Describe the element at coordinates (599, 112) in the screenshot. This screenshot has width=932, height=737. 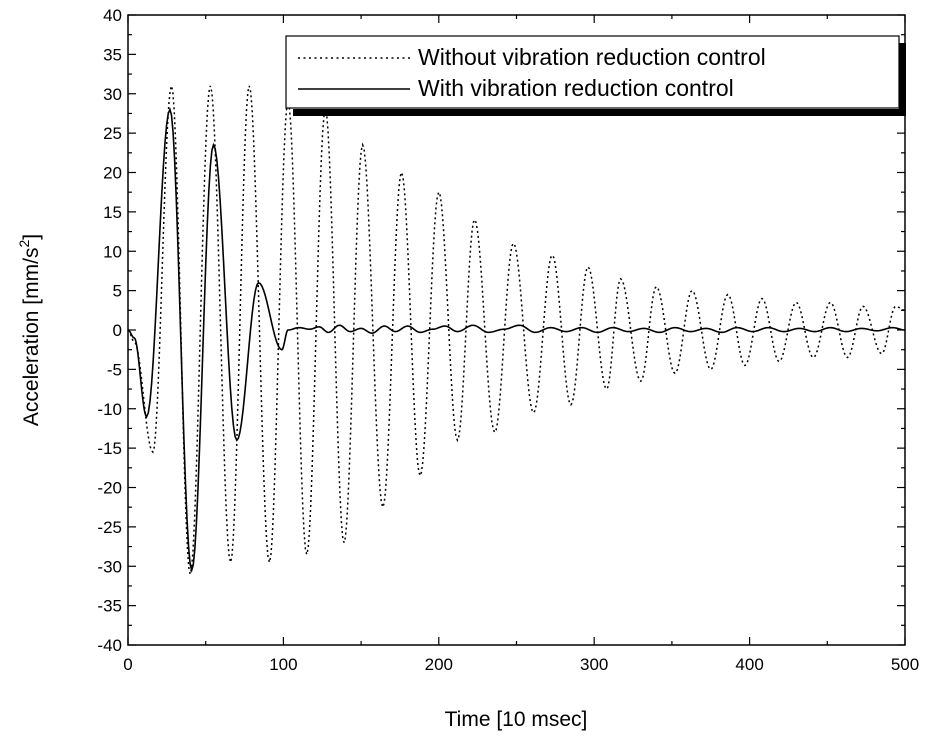
I see `legend-shadow-bottom` at that location.